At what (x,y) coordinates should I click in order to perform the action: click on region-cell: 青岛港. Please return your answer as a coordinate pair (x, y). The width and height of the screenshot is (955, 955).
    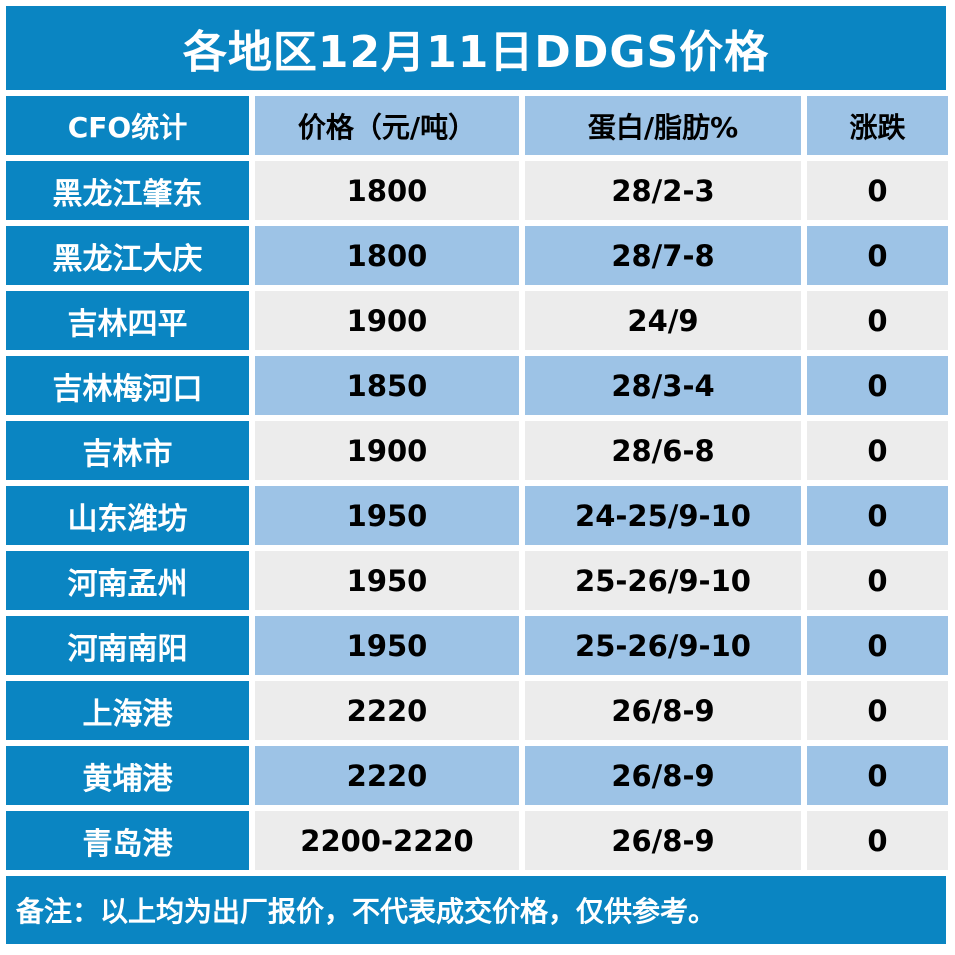
    Looking at the image, I should click on (127, 840).